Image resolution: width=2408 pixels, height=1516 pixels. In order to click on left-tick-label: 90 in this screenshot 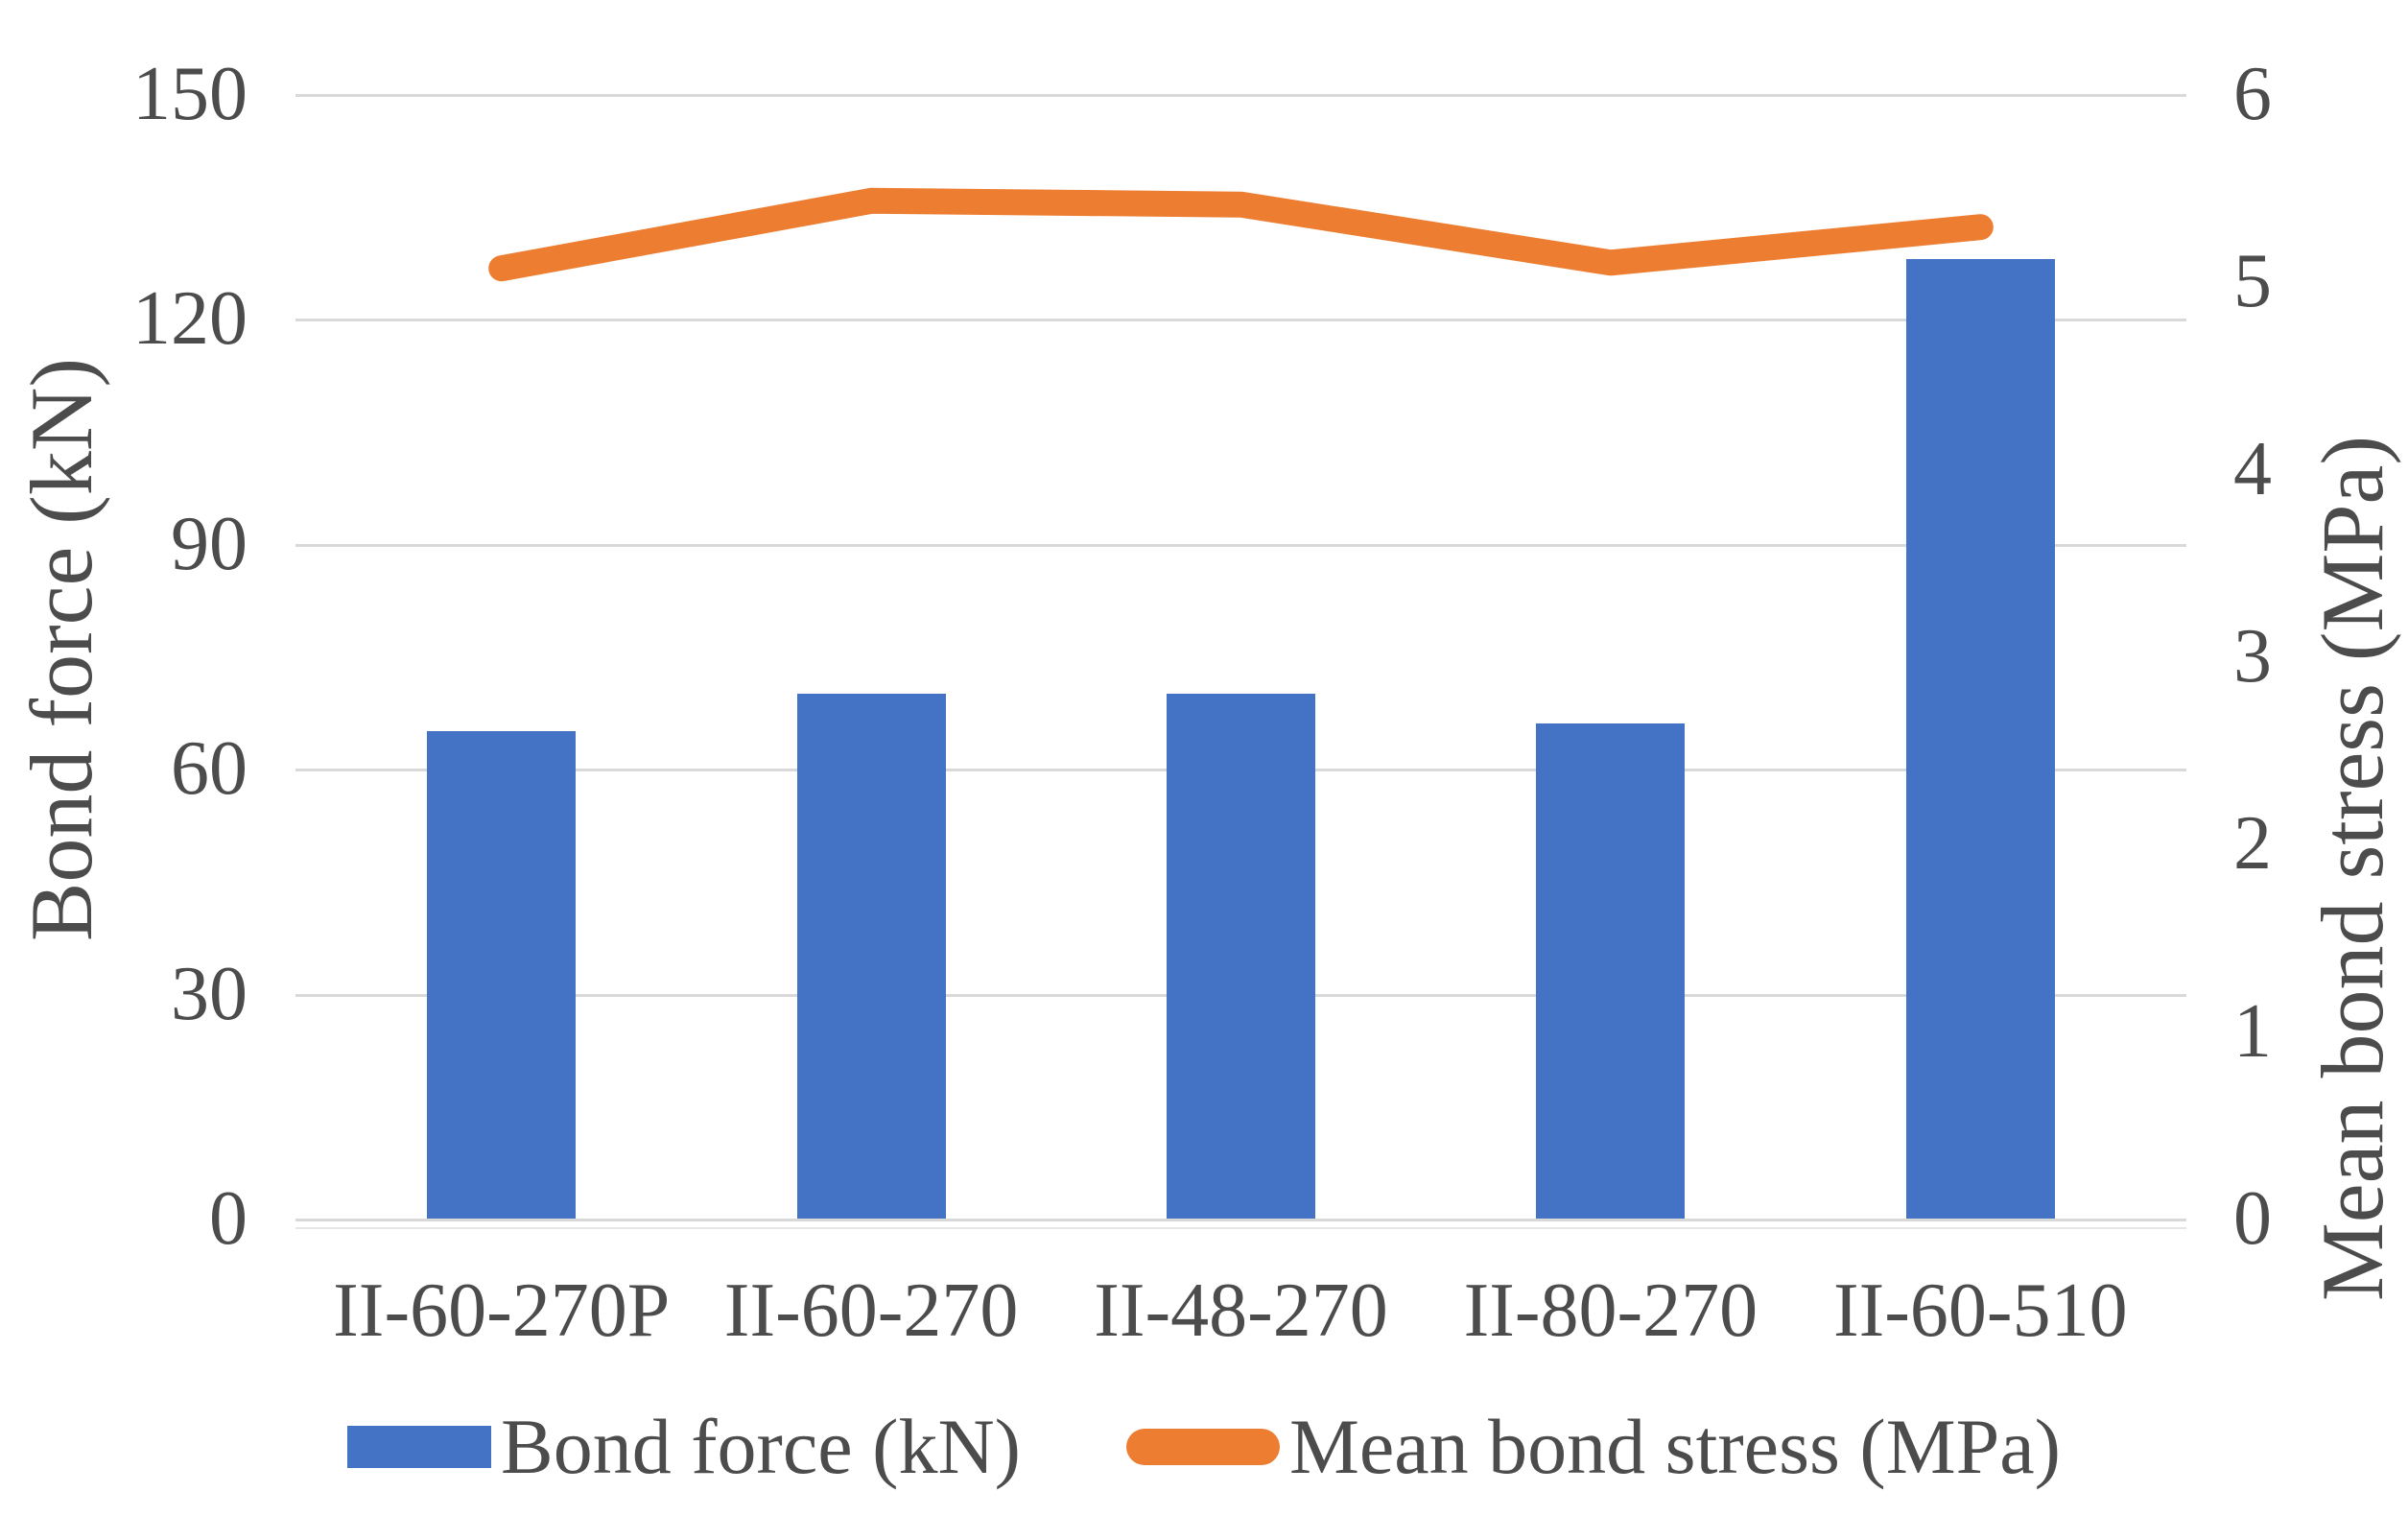, I will do `click(209, 543)`.